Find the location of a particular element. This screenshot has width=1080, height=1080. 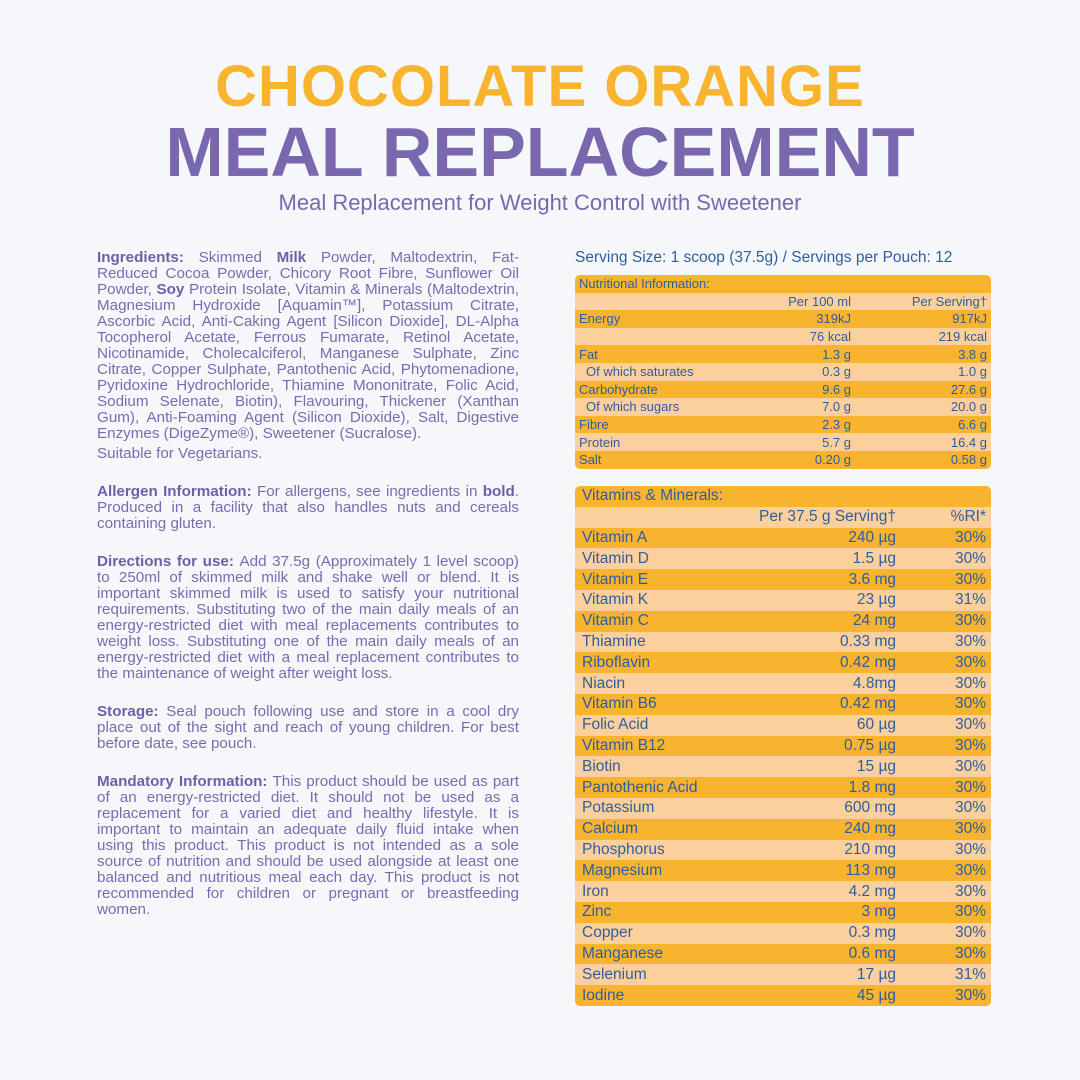

row-label: Folic Acid is located at coordinates (615, 725).